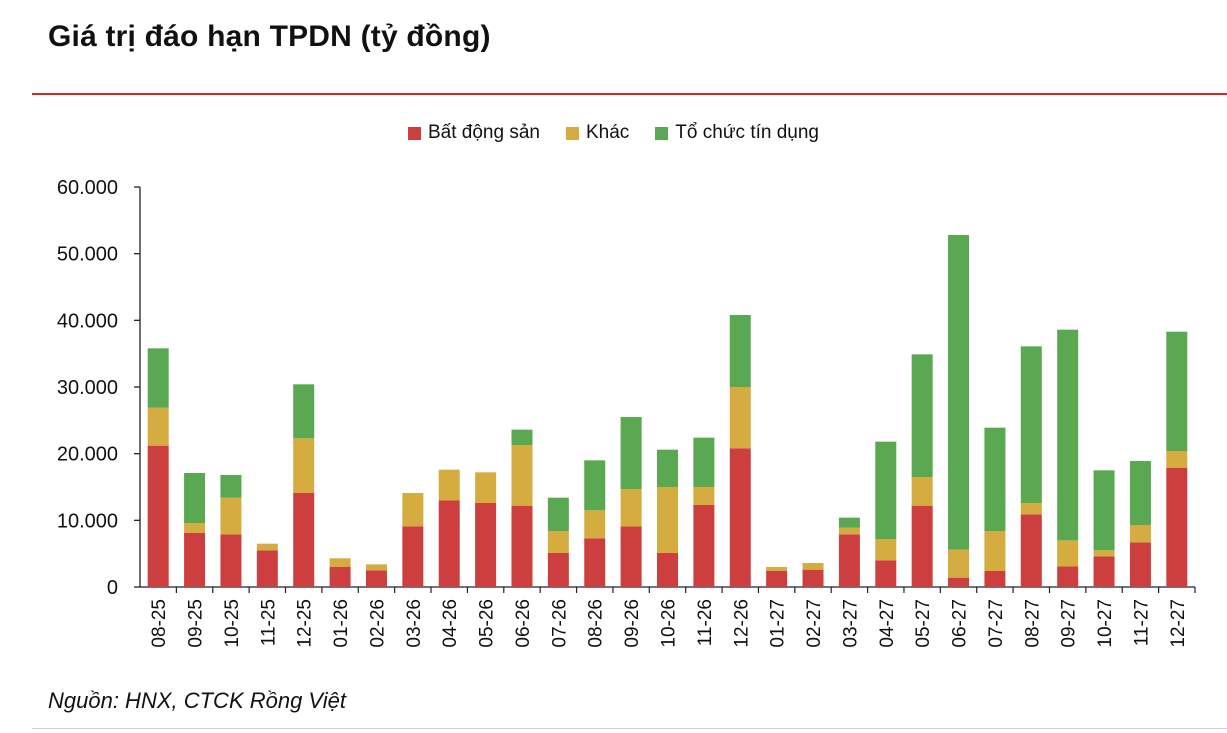  I want to click on x-tick-label: 10-26, so click(669, 623).